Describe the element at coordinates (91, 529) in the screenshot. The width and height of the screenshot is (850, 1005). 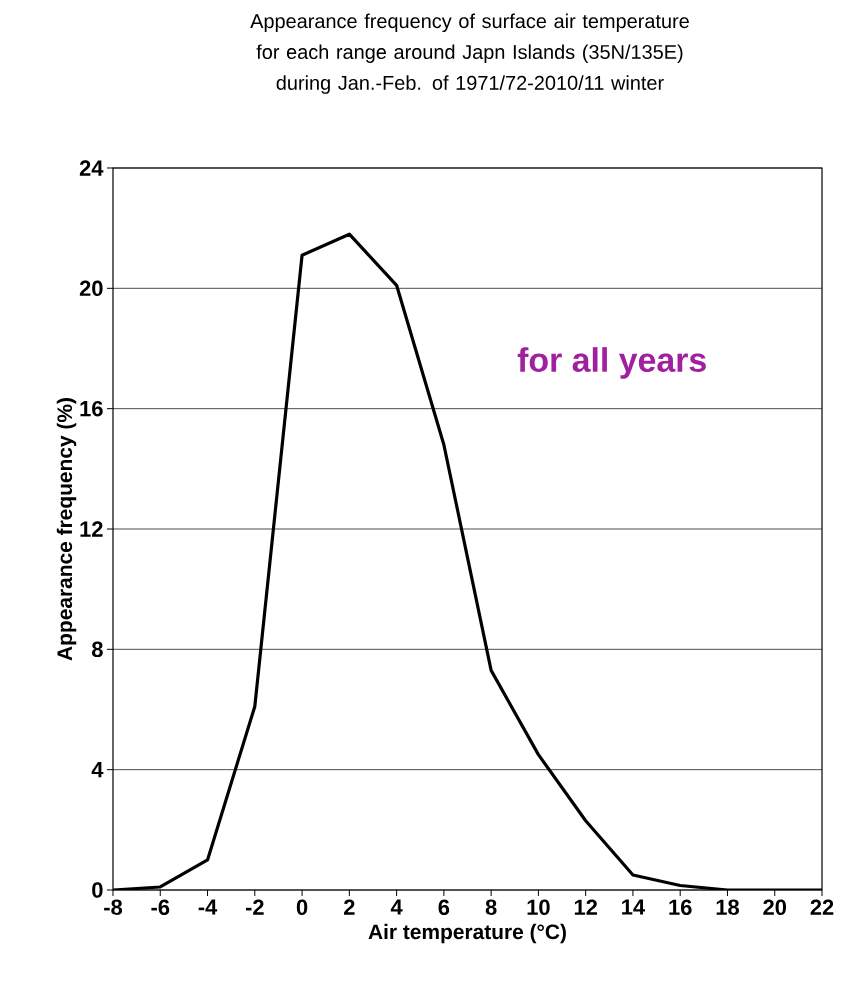
I see `y-tick-label: 12` at that location.